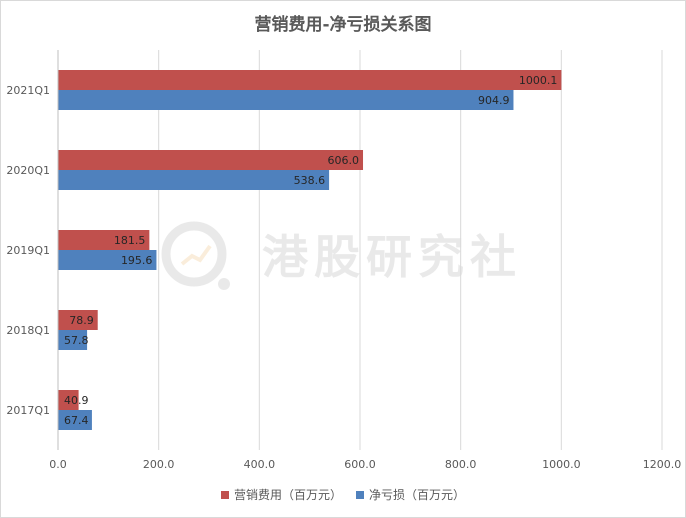  I want to click on bar-net-loss-2020Q1, so click(194, 180).